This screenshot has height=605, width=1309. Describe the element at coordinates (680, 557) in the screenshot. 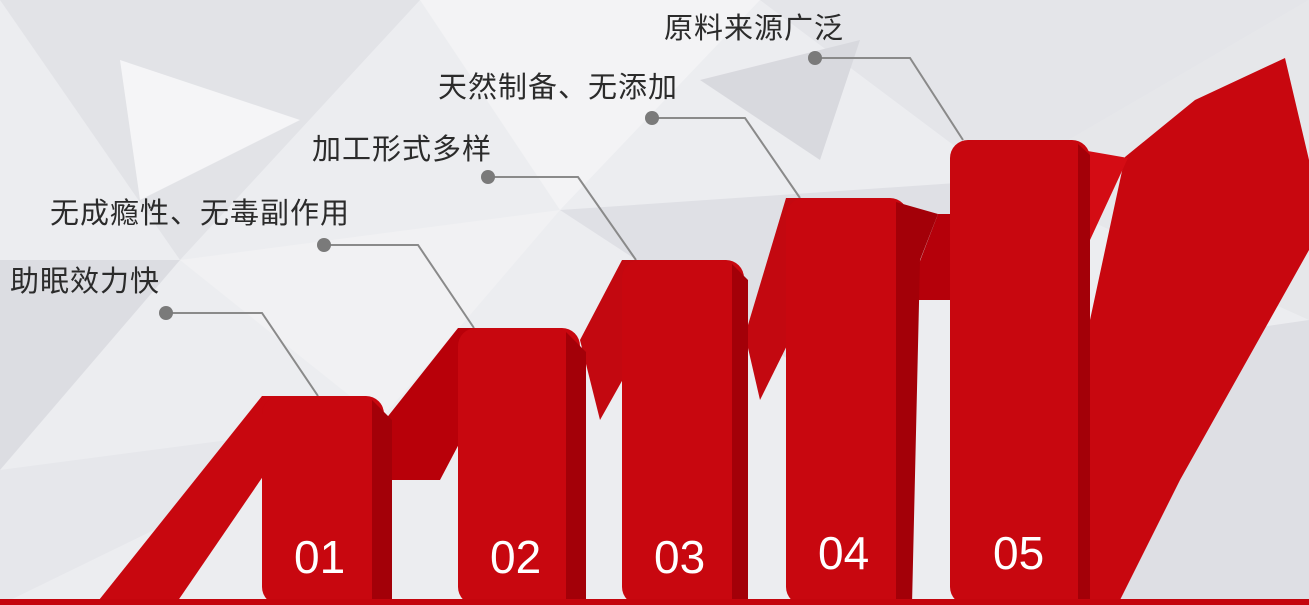

I see `step-number-03: 03` at that location.